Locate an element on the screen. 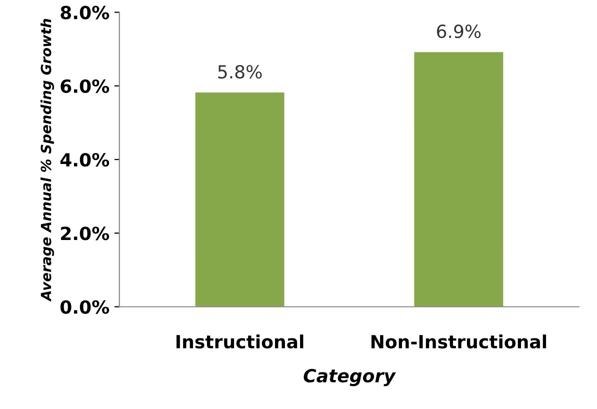  y-tick-label: 4.0% is located at coordinates (85, 159).